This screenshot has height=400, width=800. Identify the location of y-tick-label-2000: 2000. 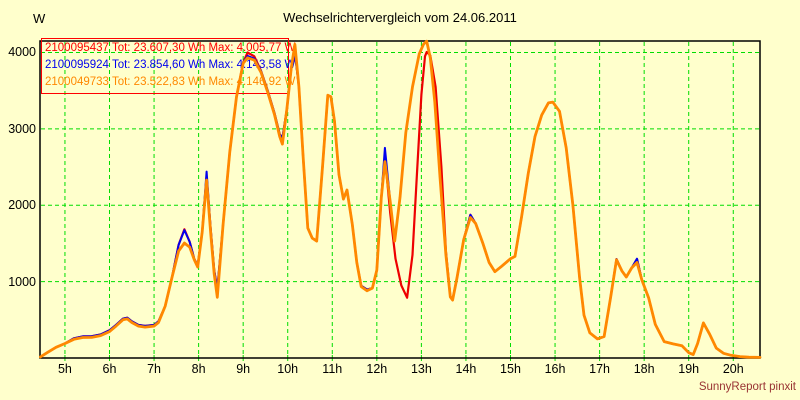
(22, 205).